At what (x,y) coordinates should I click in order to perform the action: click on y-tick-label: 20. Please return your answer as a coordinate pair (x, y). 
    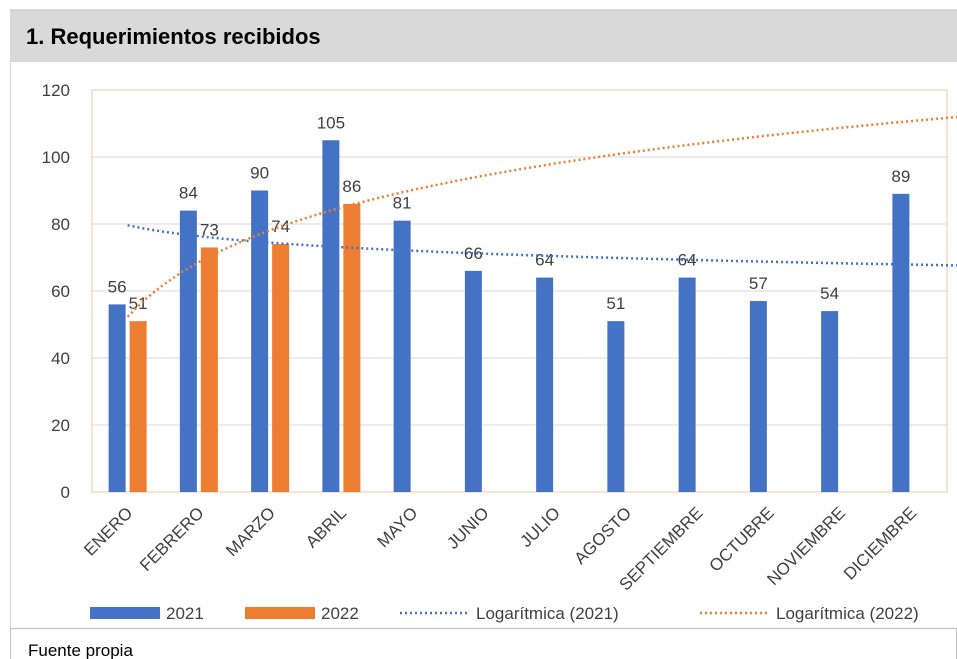
    Looking at the image, I should click on (60, 425).